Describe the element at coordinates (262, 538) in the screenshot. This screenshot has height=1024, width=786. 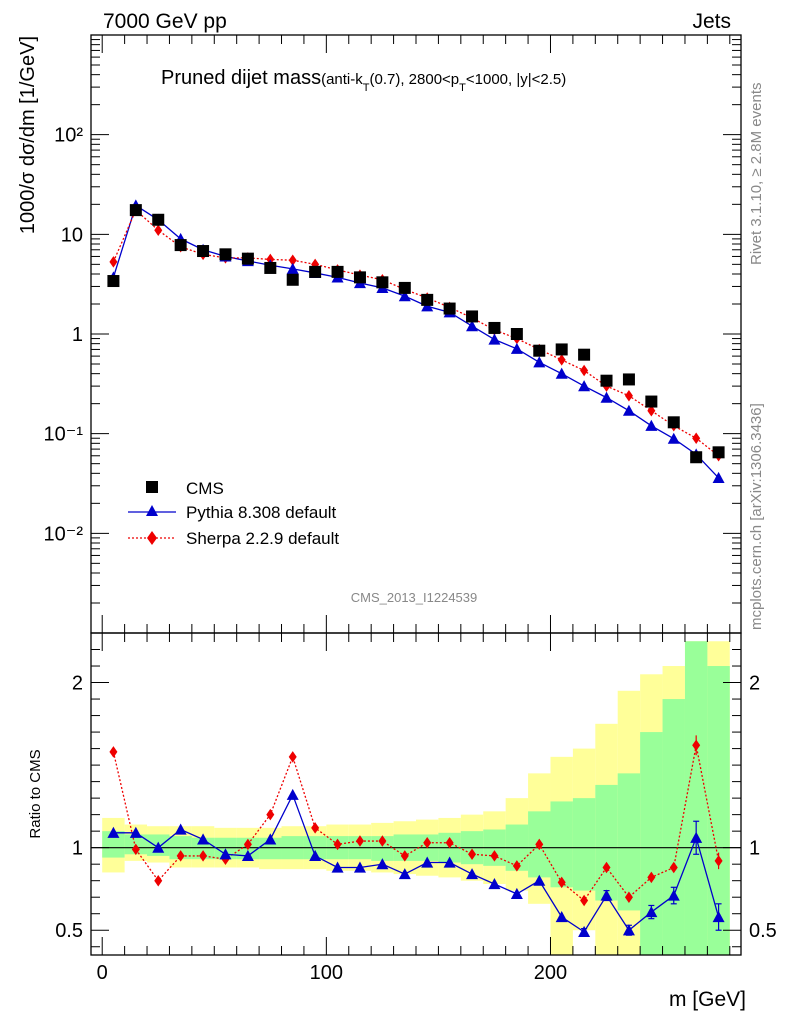
I see `legend-sherpa-label: Sherpa 2.2.9 default` at that location.